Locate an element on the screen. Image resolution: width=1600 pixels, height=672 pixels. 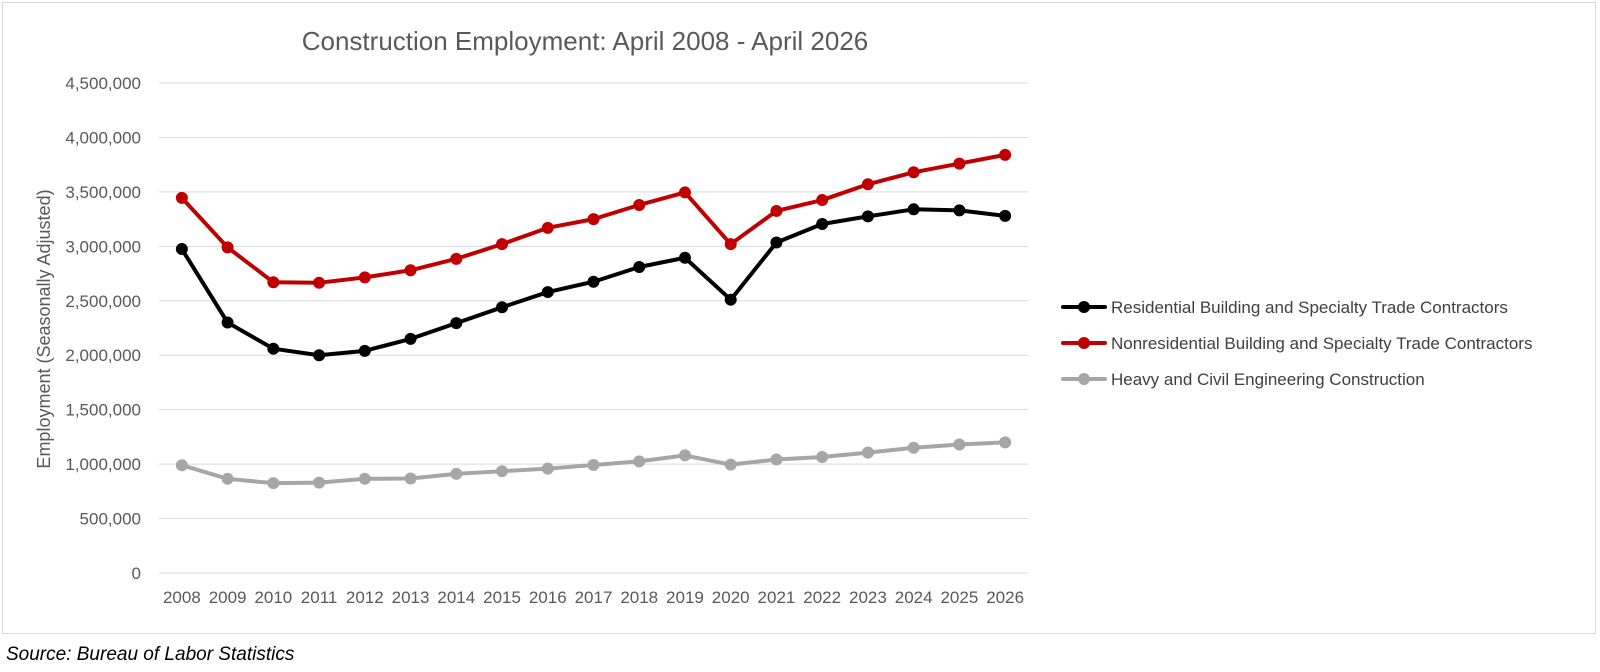
legend-item: Heavy and Civil Engineering Construction is located at coordinates (1243, 379).